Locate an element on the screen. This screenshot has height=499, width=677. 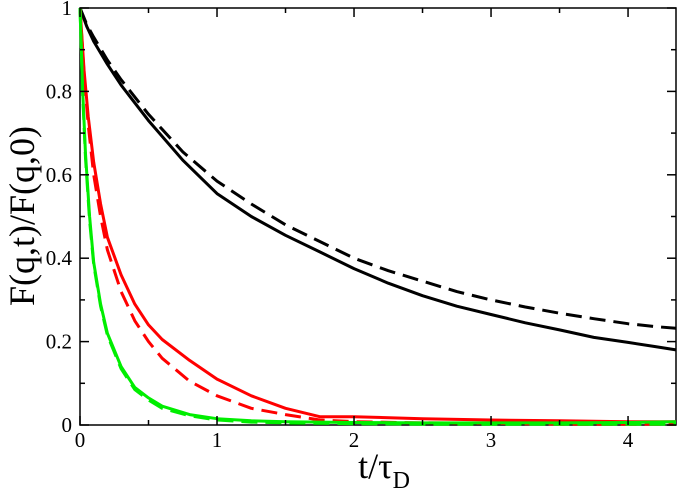
x-tick-label: 0 is located at coordinates (80, 440).